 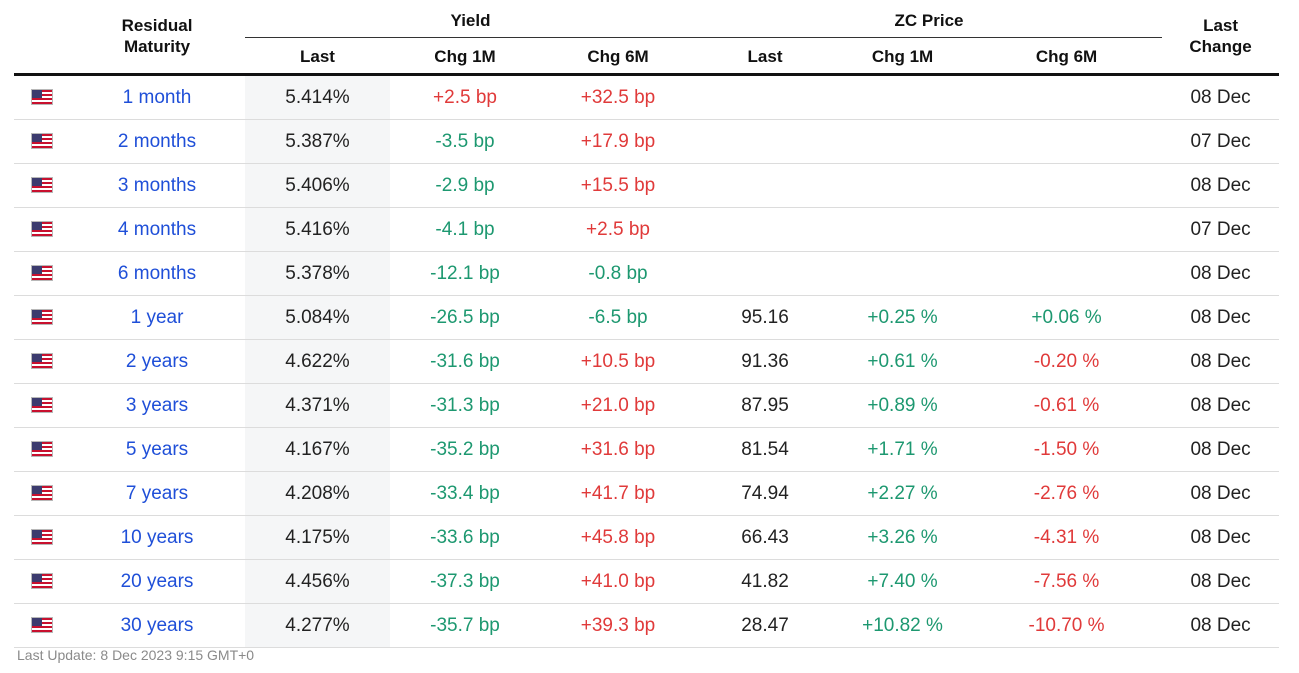 I want to click on yield-group-title: Yield, so click(x=470, y=20).